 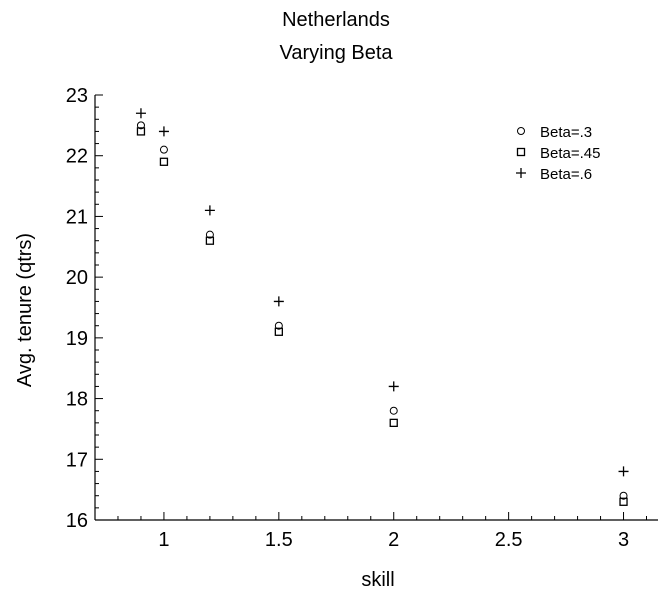 I want to click on y-axis-label: Avg. tenure (qtrs), so click(x=25, y=310).